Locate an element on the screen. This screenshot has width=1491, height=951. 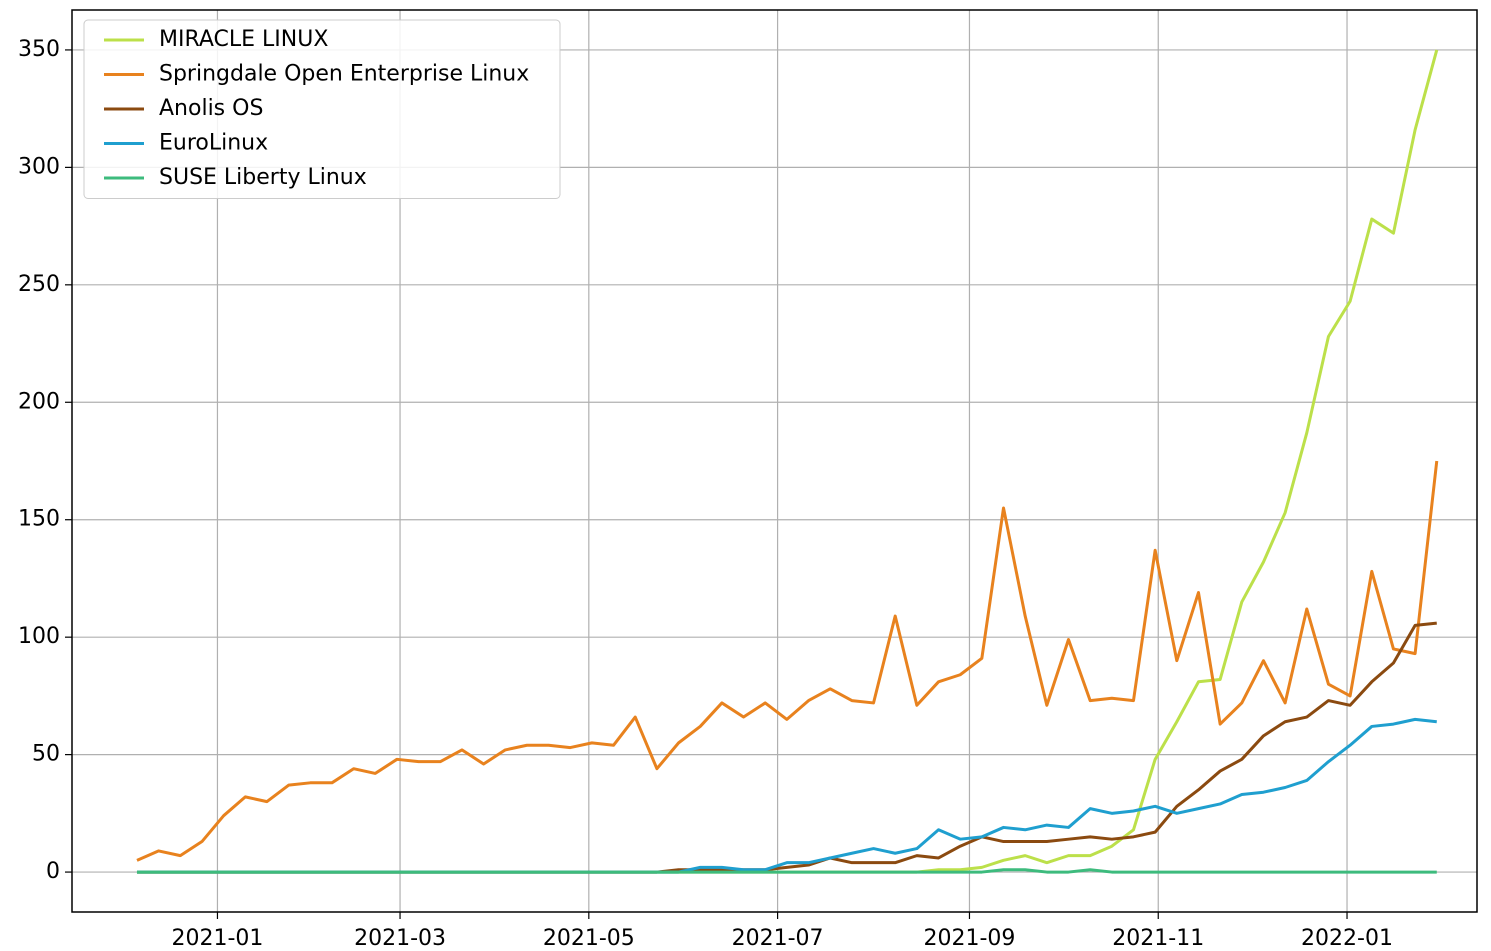
x-tick-label: 2021-07 is located at coordinates (778, 938).